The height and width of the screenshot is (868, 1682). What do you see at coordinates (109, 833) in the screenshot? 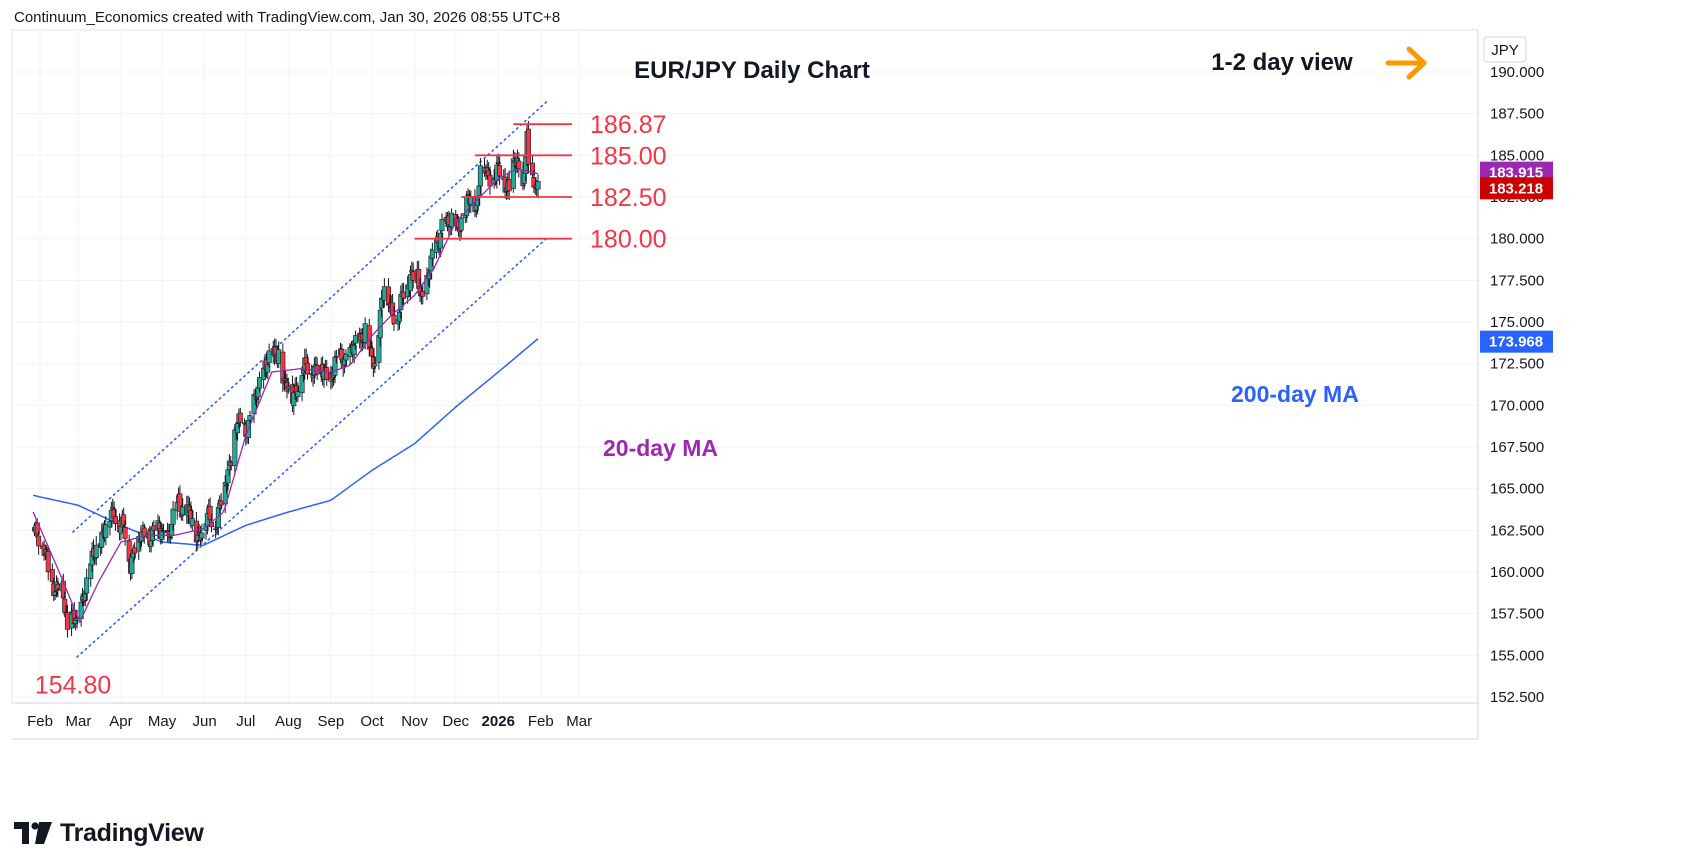
I see `tradingview-logo: TradingView` at bounding box center [109, 833].